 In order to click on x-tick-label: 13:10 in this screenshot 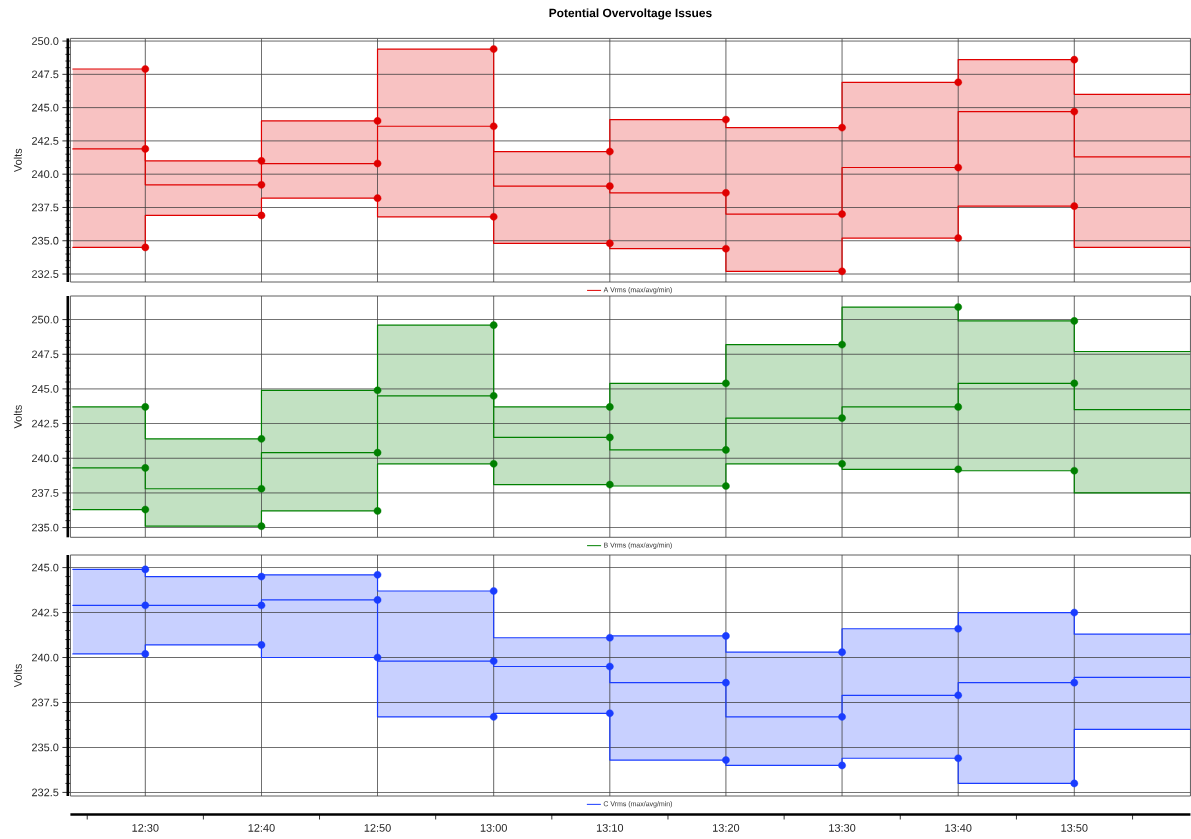, I will do `click(610, 828)`.